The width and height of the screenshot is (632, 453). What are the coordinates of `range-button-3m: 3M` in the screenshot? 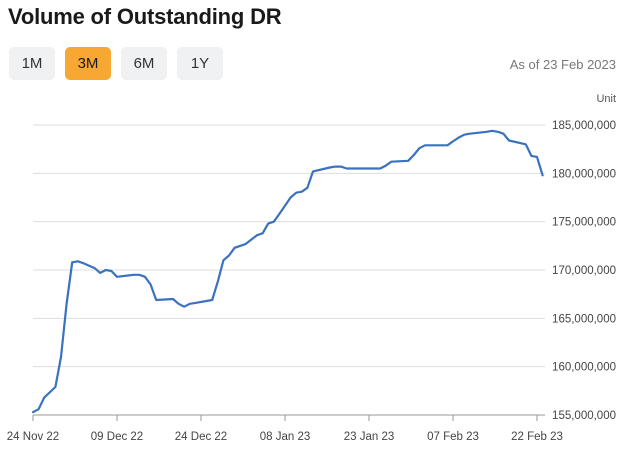 It's located at (88, 63).